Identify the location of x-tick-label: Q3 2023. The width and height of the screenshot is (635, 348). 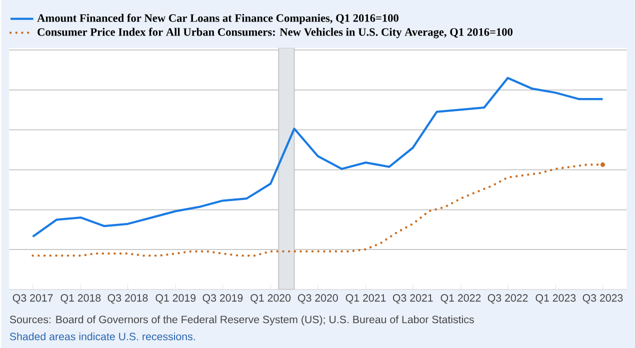
(602, 299).